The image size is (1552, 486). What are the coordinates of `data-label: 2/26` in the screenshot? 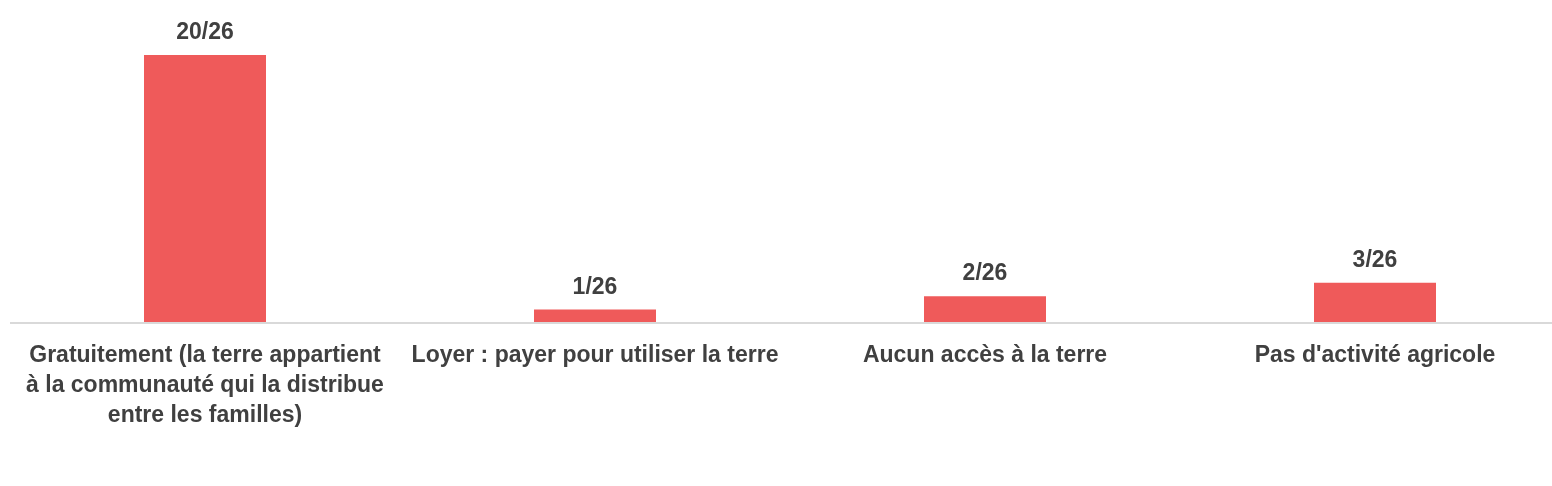 It's located at (985, 272).